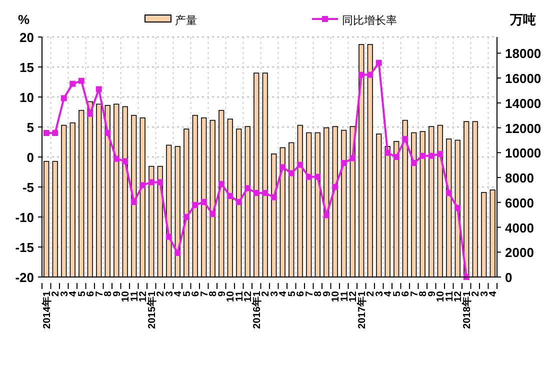 The image size is (553, 375). I want to click on y-tick-label: 0, so click(30, 157).